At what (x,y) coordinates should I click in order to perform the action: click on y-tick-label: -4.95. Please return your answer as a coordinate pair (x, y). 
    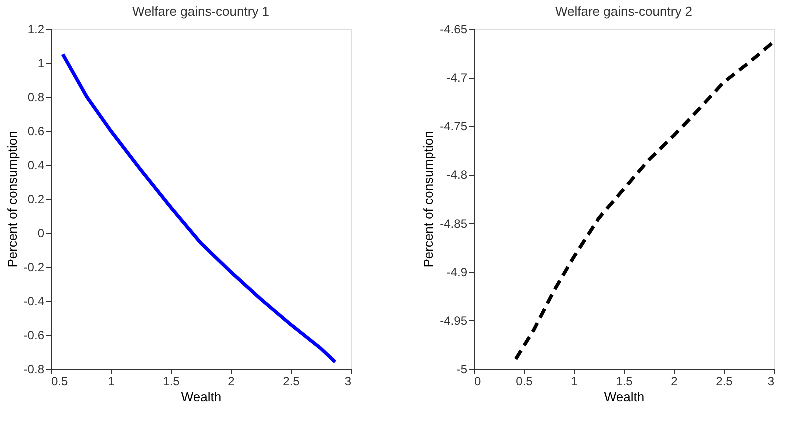
    Looking at the image, I should click on (454, 321).